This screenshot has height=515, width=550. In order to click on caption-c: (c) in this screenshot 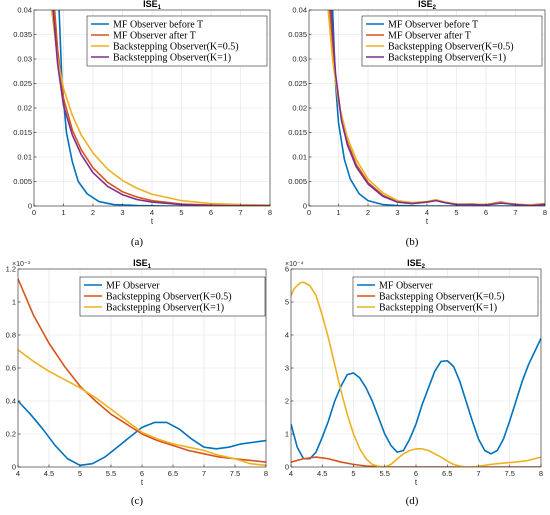, I will do `click(137, 501)`.